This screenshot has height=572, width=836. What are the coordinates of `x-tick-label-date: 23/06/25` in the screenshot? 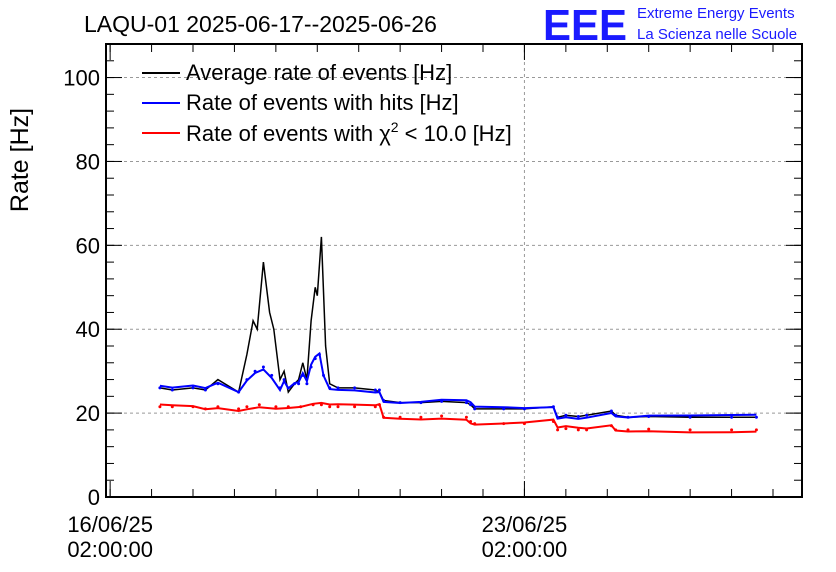 It's located at (525, 524).